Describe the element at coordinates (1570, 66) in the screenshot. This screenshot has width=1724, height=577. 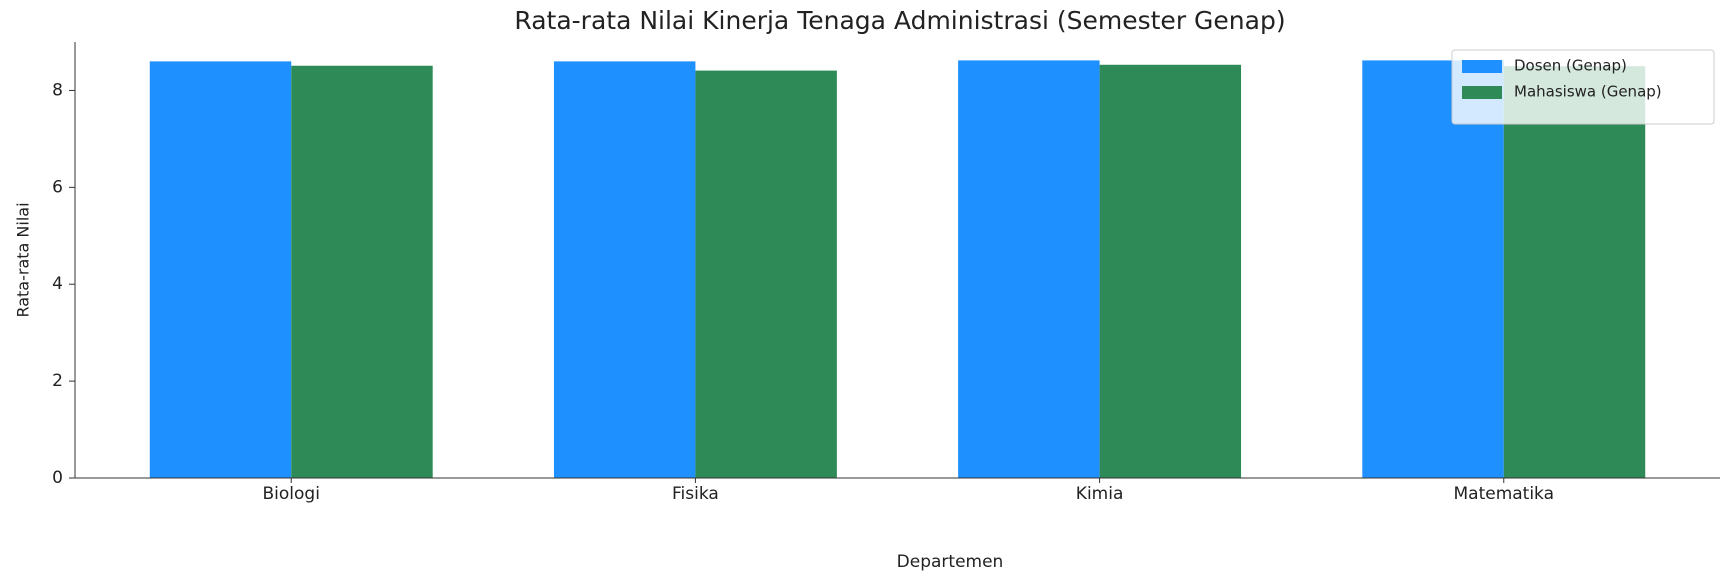
I see `legend-label: Dosen (Genap)` at that location.